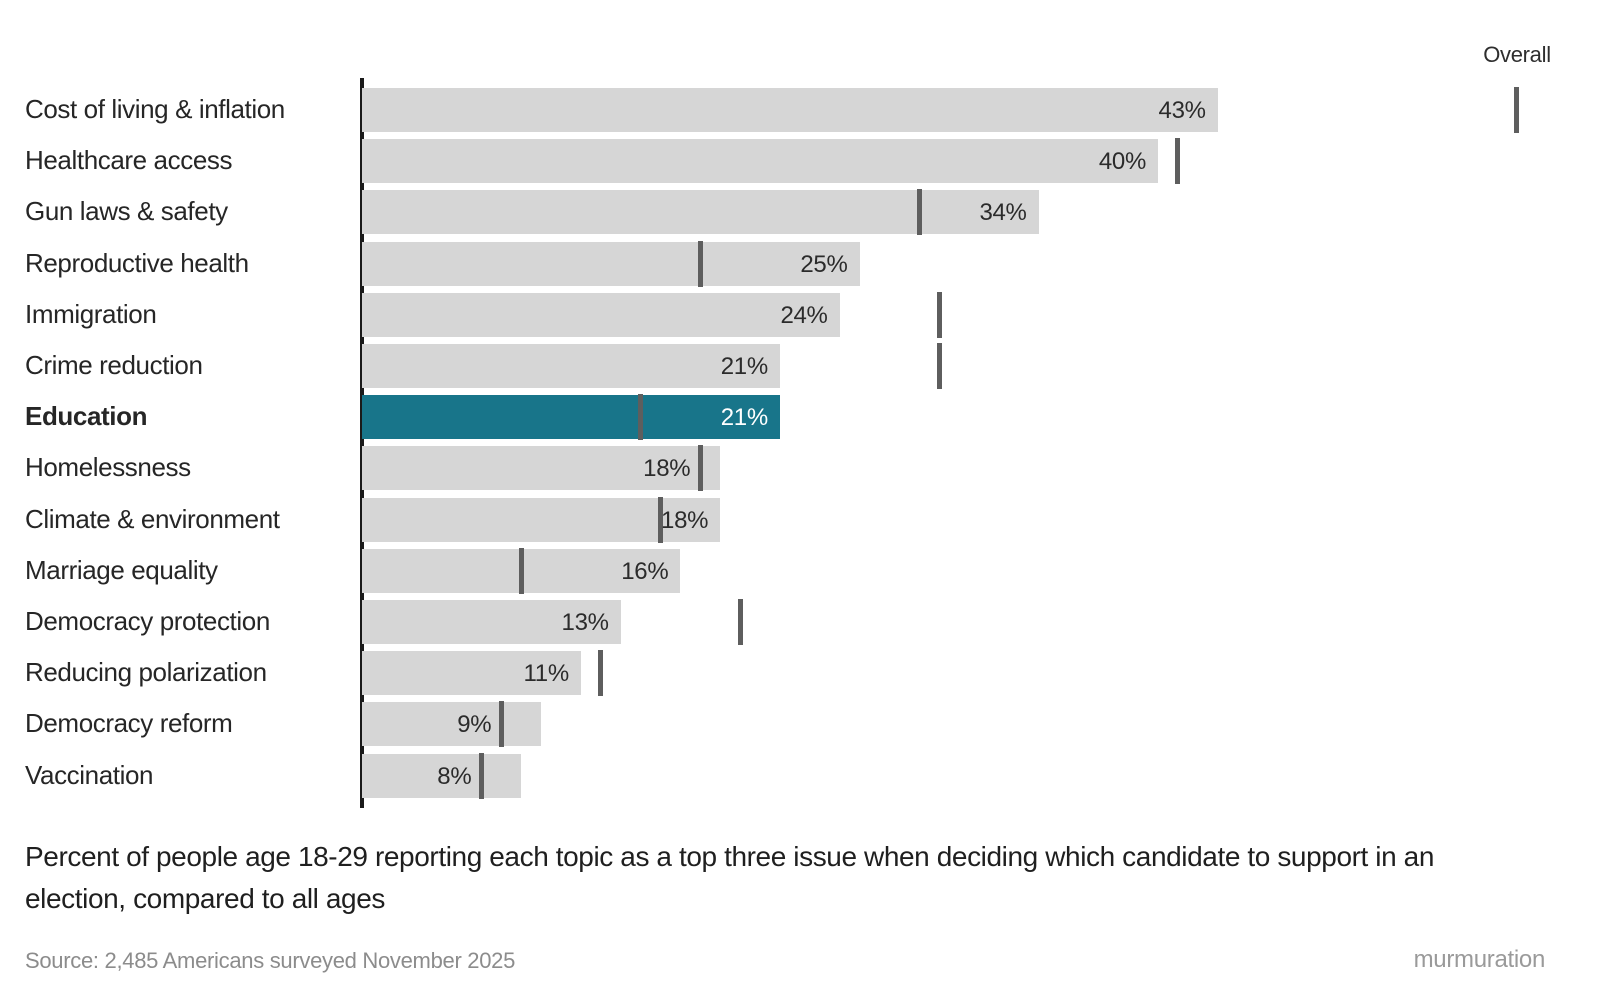  Describe the element at coordinates (1003, 213) in the screenshot. I see `value-label-gun-laws-safety: 34%` at that location.